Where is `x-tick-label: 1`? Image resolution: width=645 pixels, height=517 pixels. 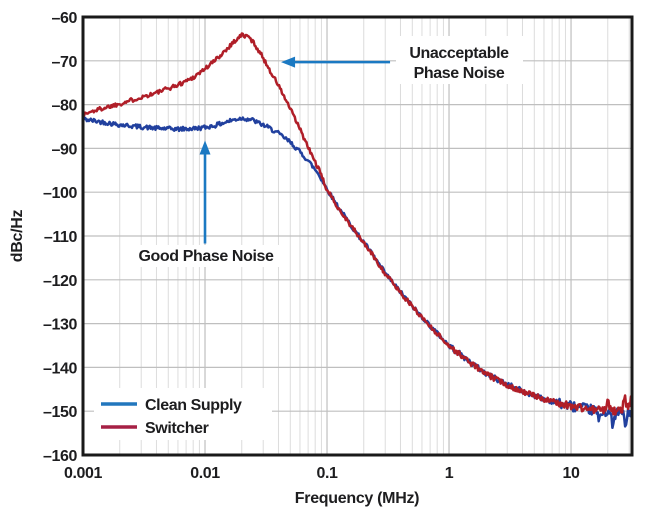
x-tick-label: 1 is located at coordinates (449, 473).